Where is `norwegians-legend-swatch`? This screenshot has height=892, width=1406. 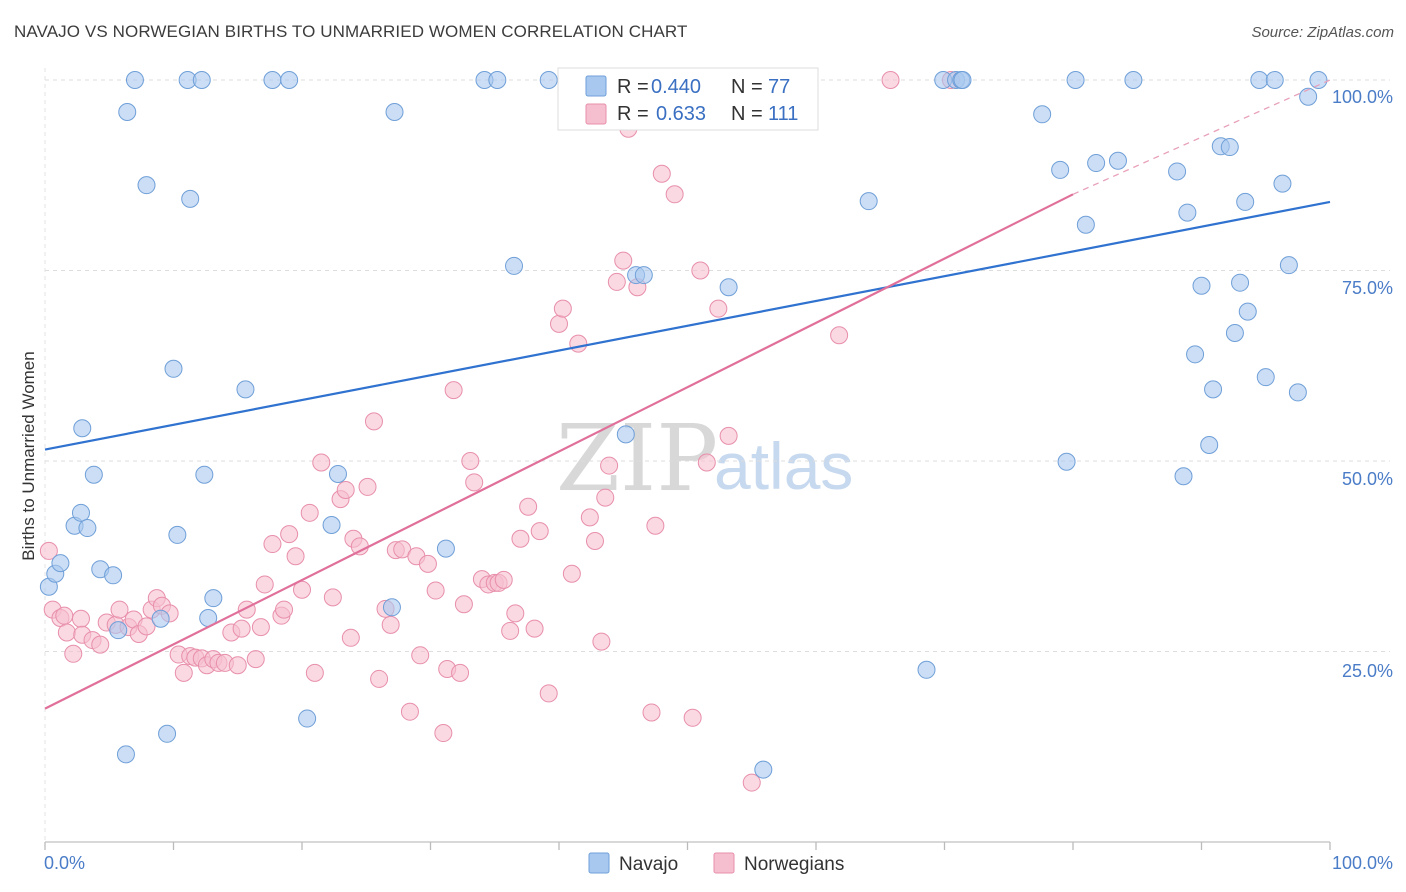
norwegians-legend-swatch is located at coordinates (724, 863).